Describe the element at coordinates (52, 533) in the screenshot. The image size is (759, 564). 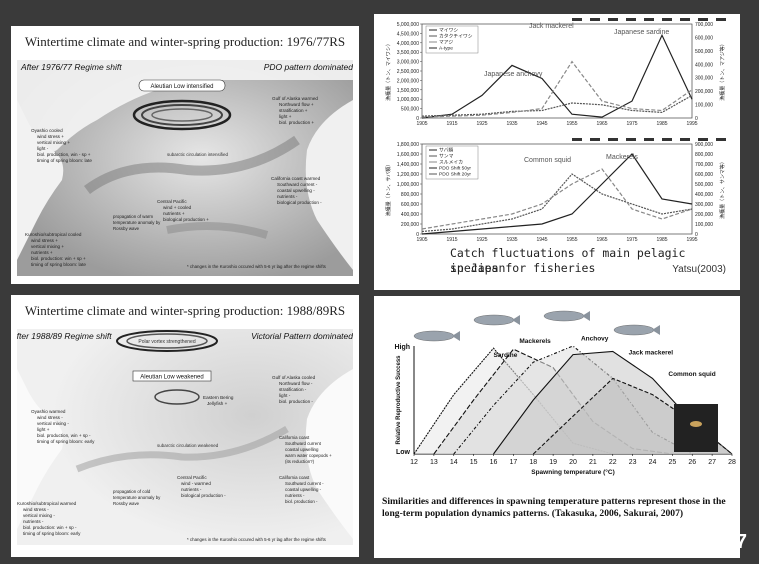
I see `kuroshio-line: timing of spring bloom: early` at that location.